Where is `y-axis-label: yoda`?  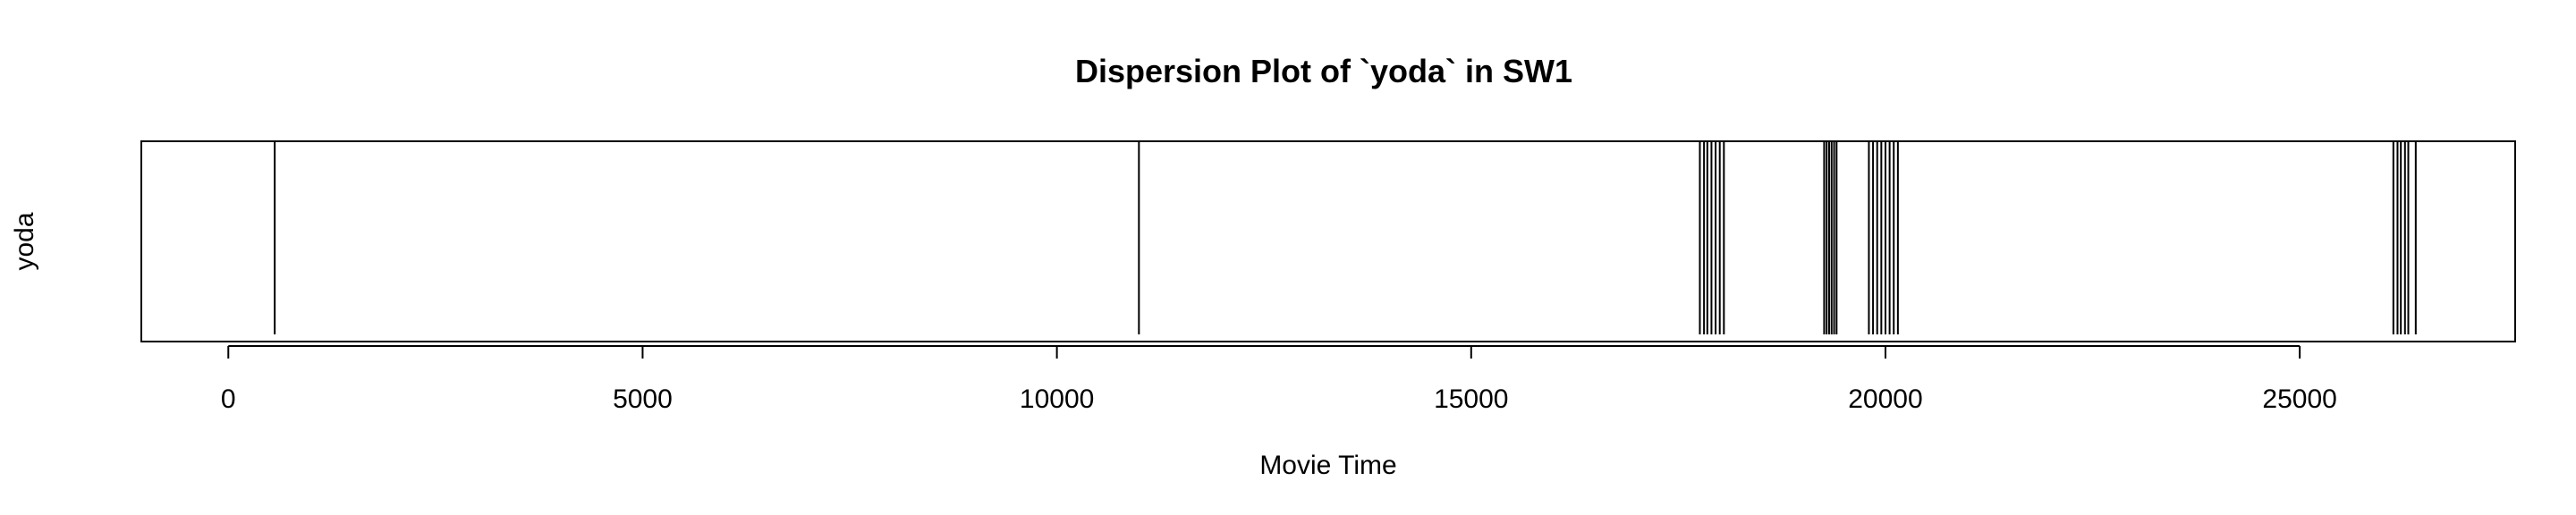 y-axis-label: yoda is located at coordinates (24, 241).